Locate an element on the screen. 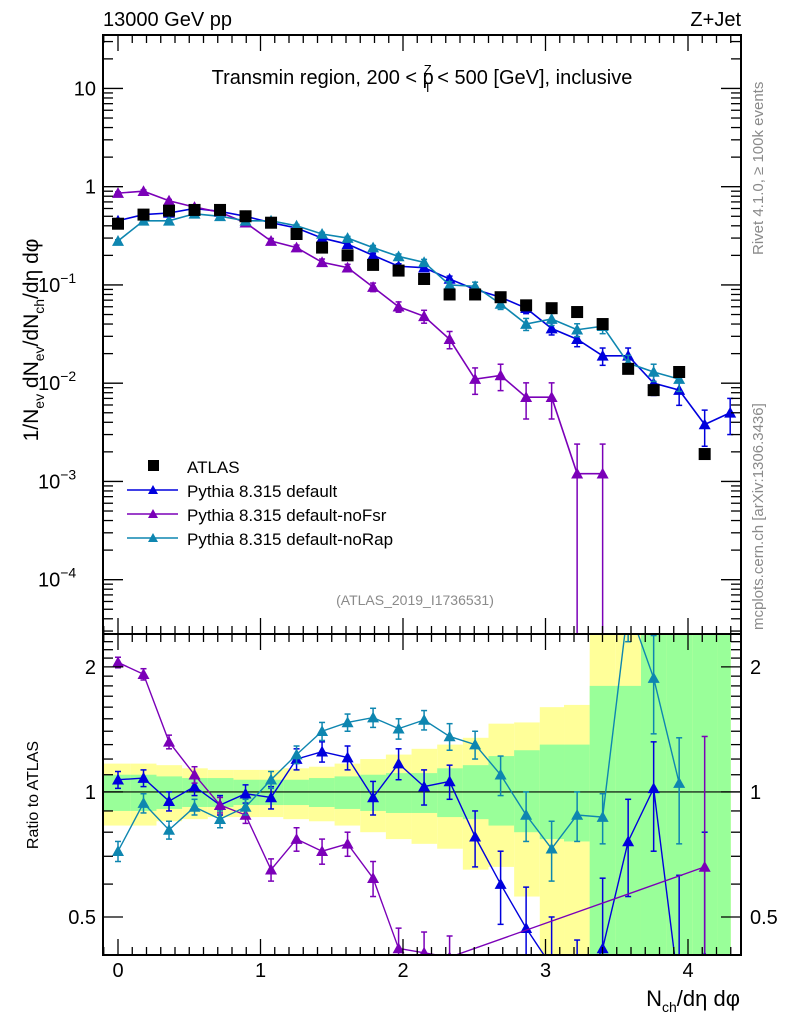 This screenshot has width=786, height=1024. legend-label: Pythia 8.315 default-noFsr is located at coordinates (287, 515).